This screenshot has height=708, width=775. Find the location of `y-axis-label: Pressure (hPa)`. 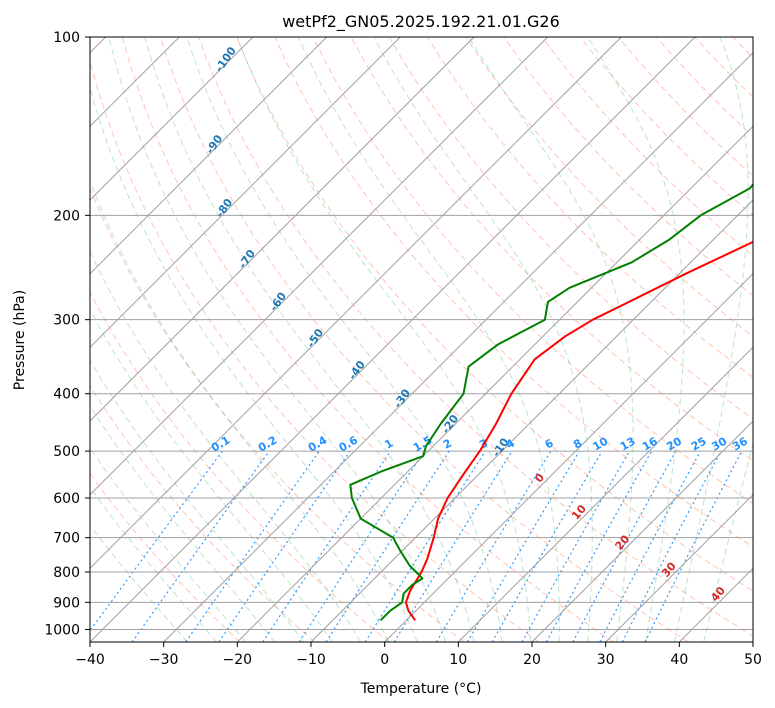

y-axis-label: Pressure (hPa) is located at coordinates (20, 340).